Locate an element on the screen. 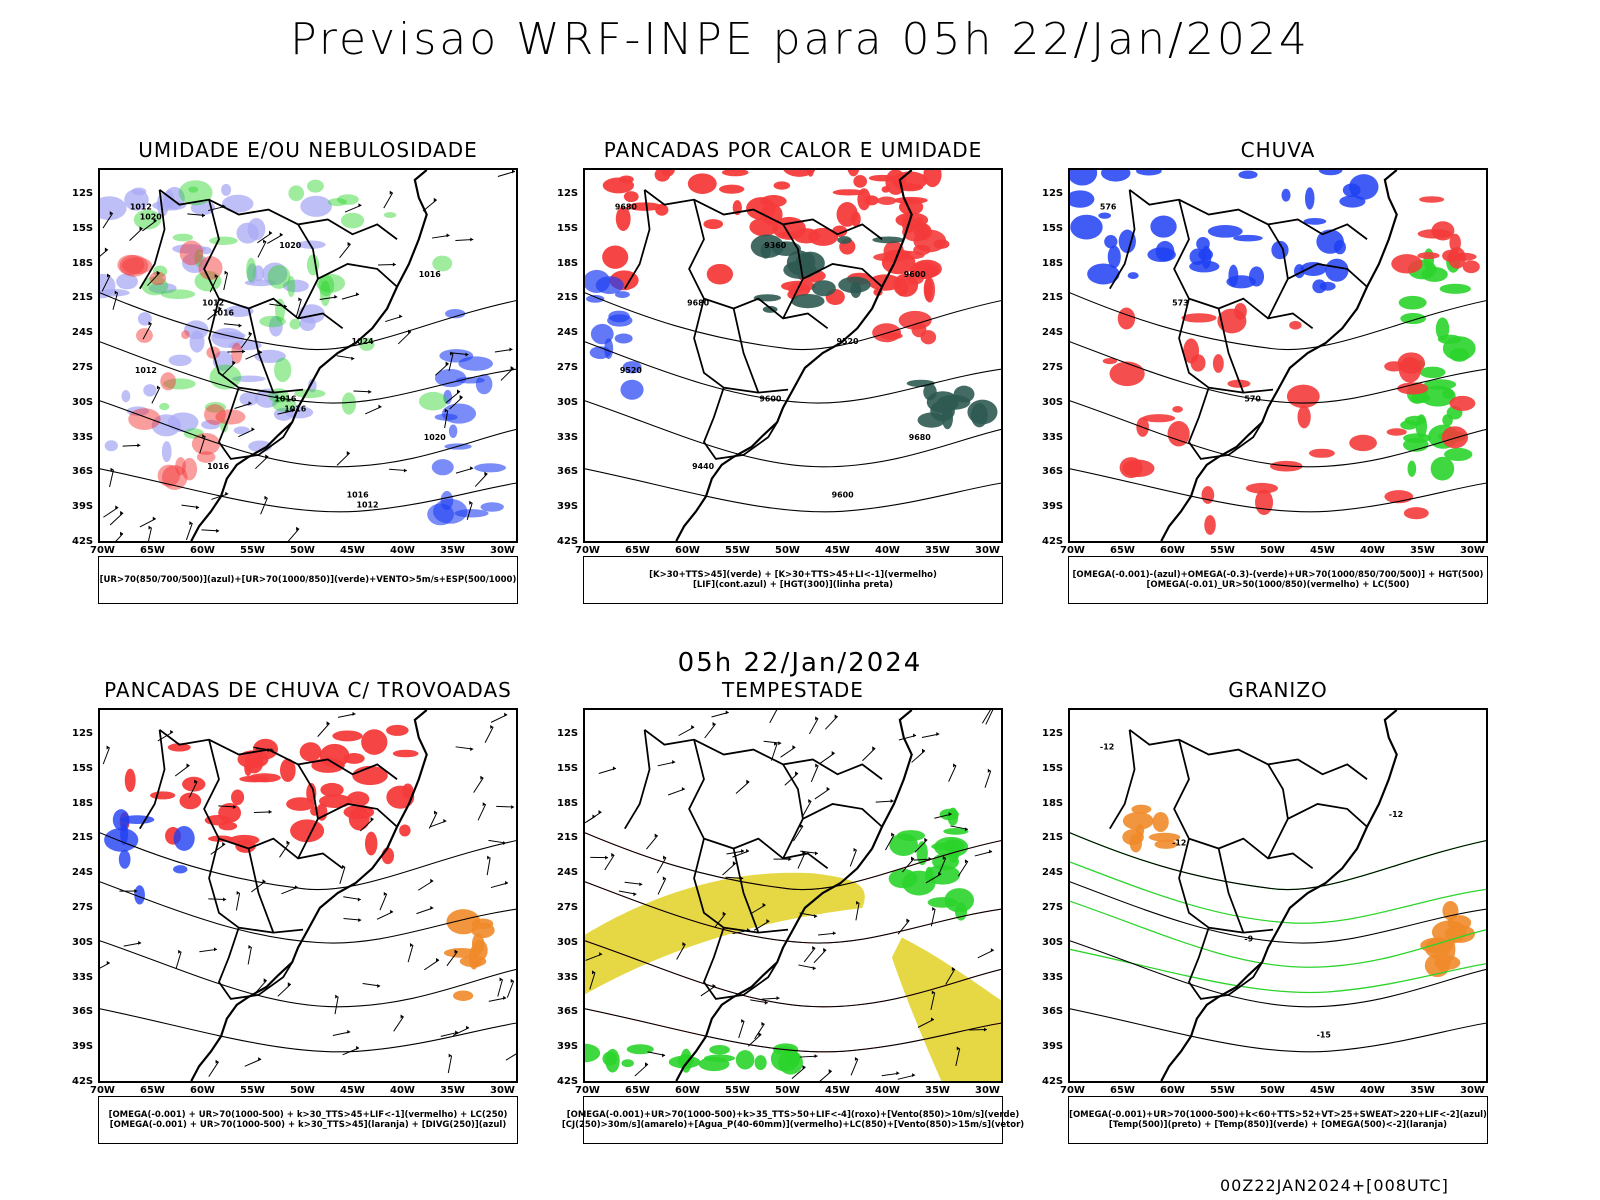 The image size is (1600, 1200). contour-label: 9360 is located at coordinates (775, 245).